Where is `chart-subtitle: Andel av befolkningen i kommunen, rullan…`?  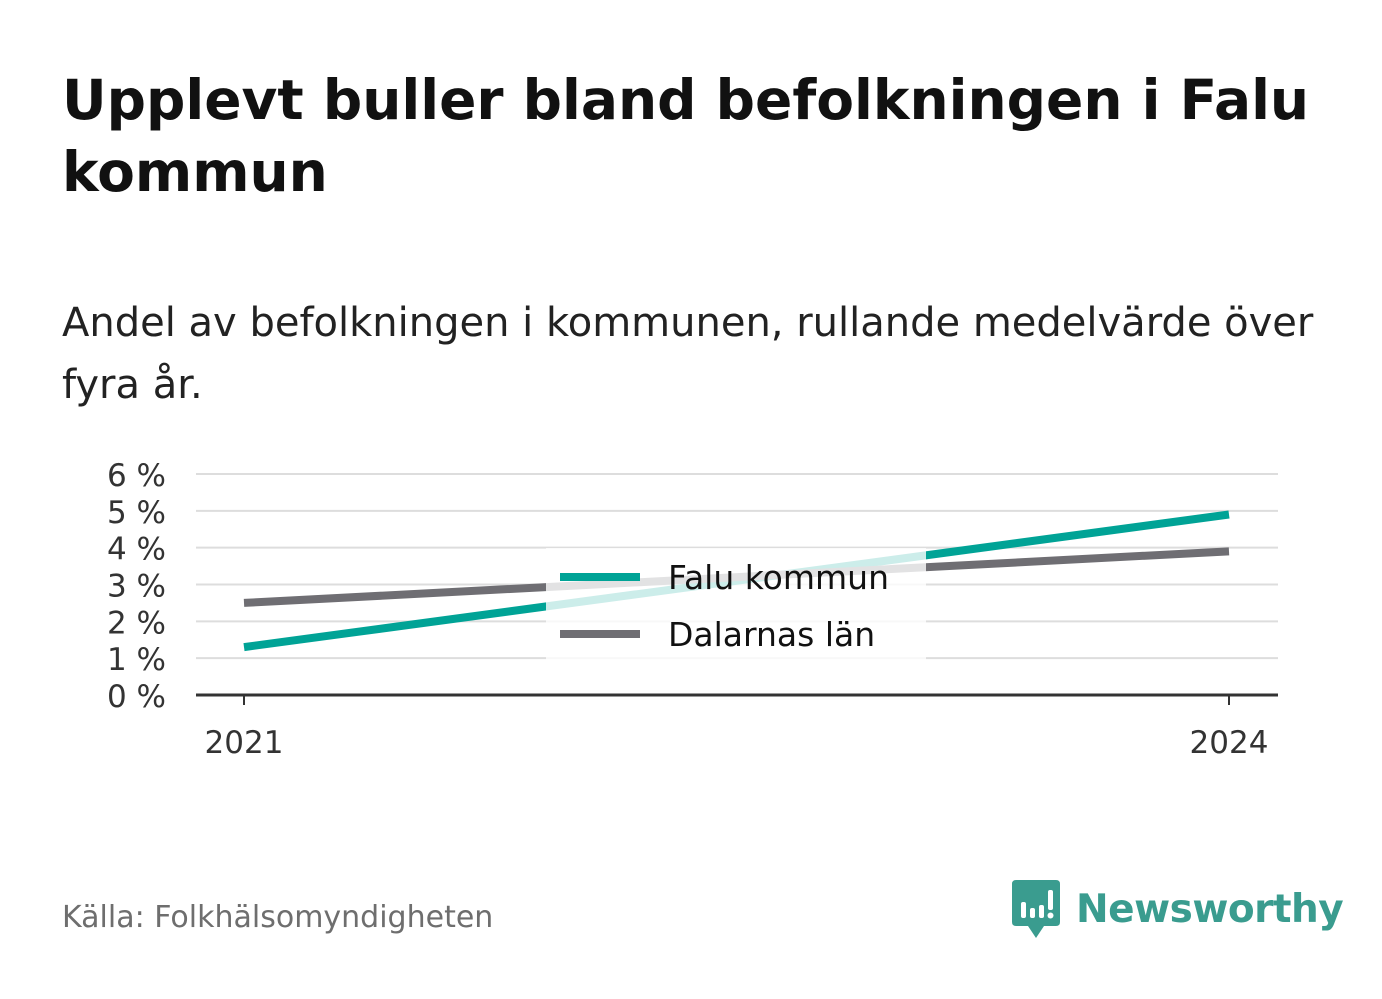 chart-subtitle: Andel av befolkningen i kommunen, rullan… is located at coordinates (688, 354).